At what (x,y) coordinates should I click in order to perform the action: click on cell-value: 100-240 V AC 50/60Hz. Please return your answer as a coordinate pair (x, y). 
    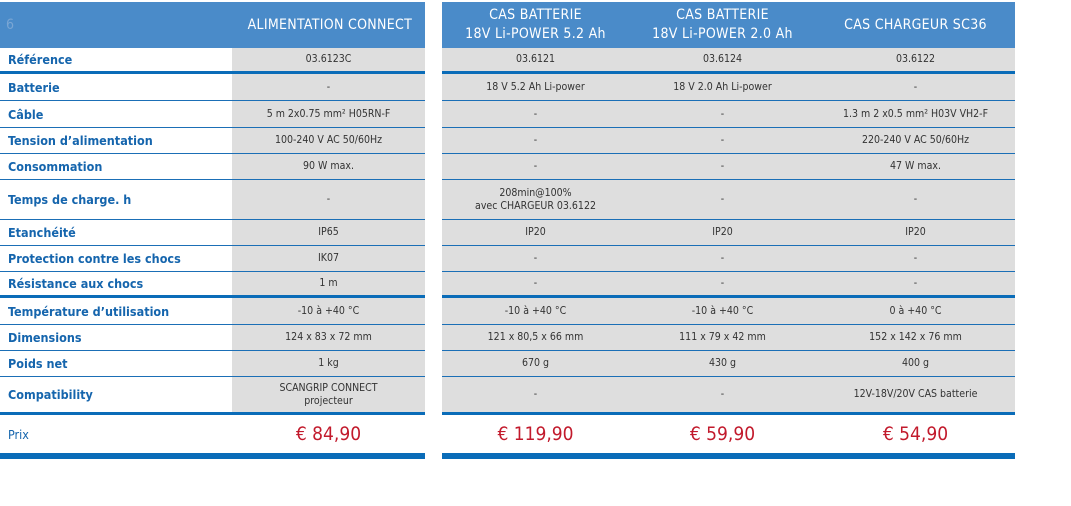
    Looking at the image, I should click on (328, 140).